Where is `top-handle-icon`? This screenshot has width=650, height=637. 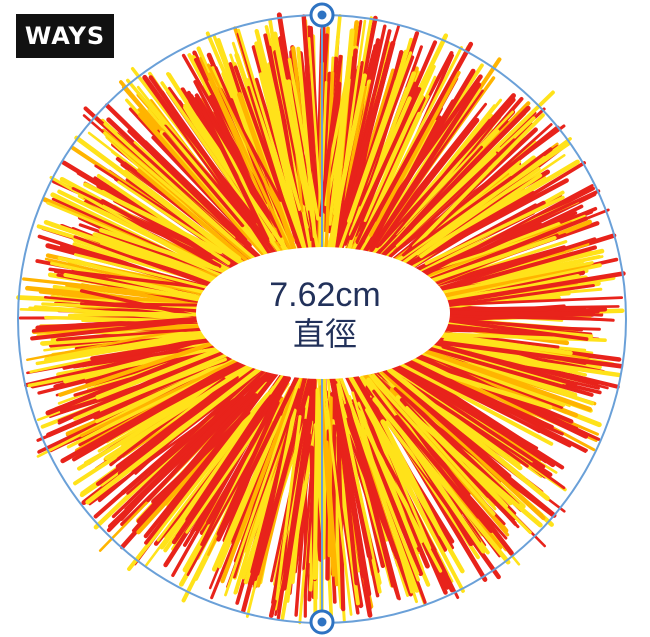 top-handle-icon is located at coordinates (322, 15).